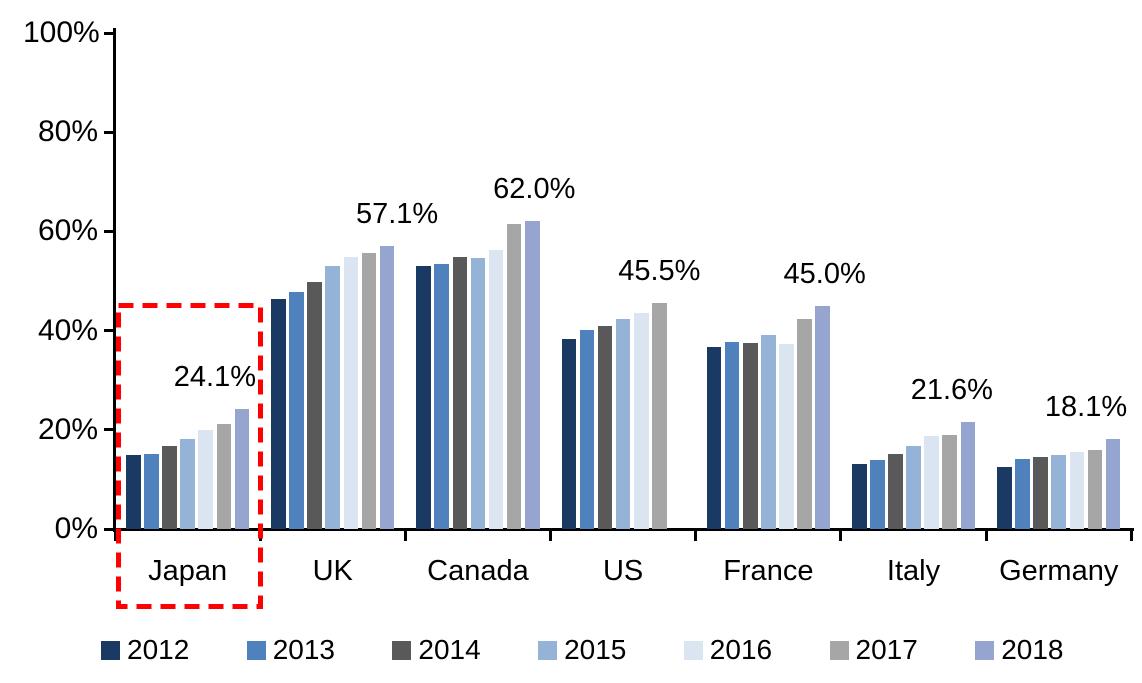 The width and height of the screenshot is (1142, 683). I want to click on bar-germany-2018, so click(1113, 484).